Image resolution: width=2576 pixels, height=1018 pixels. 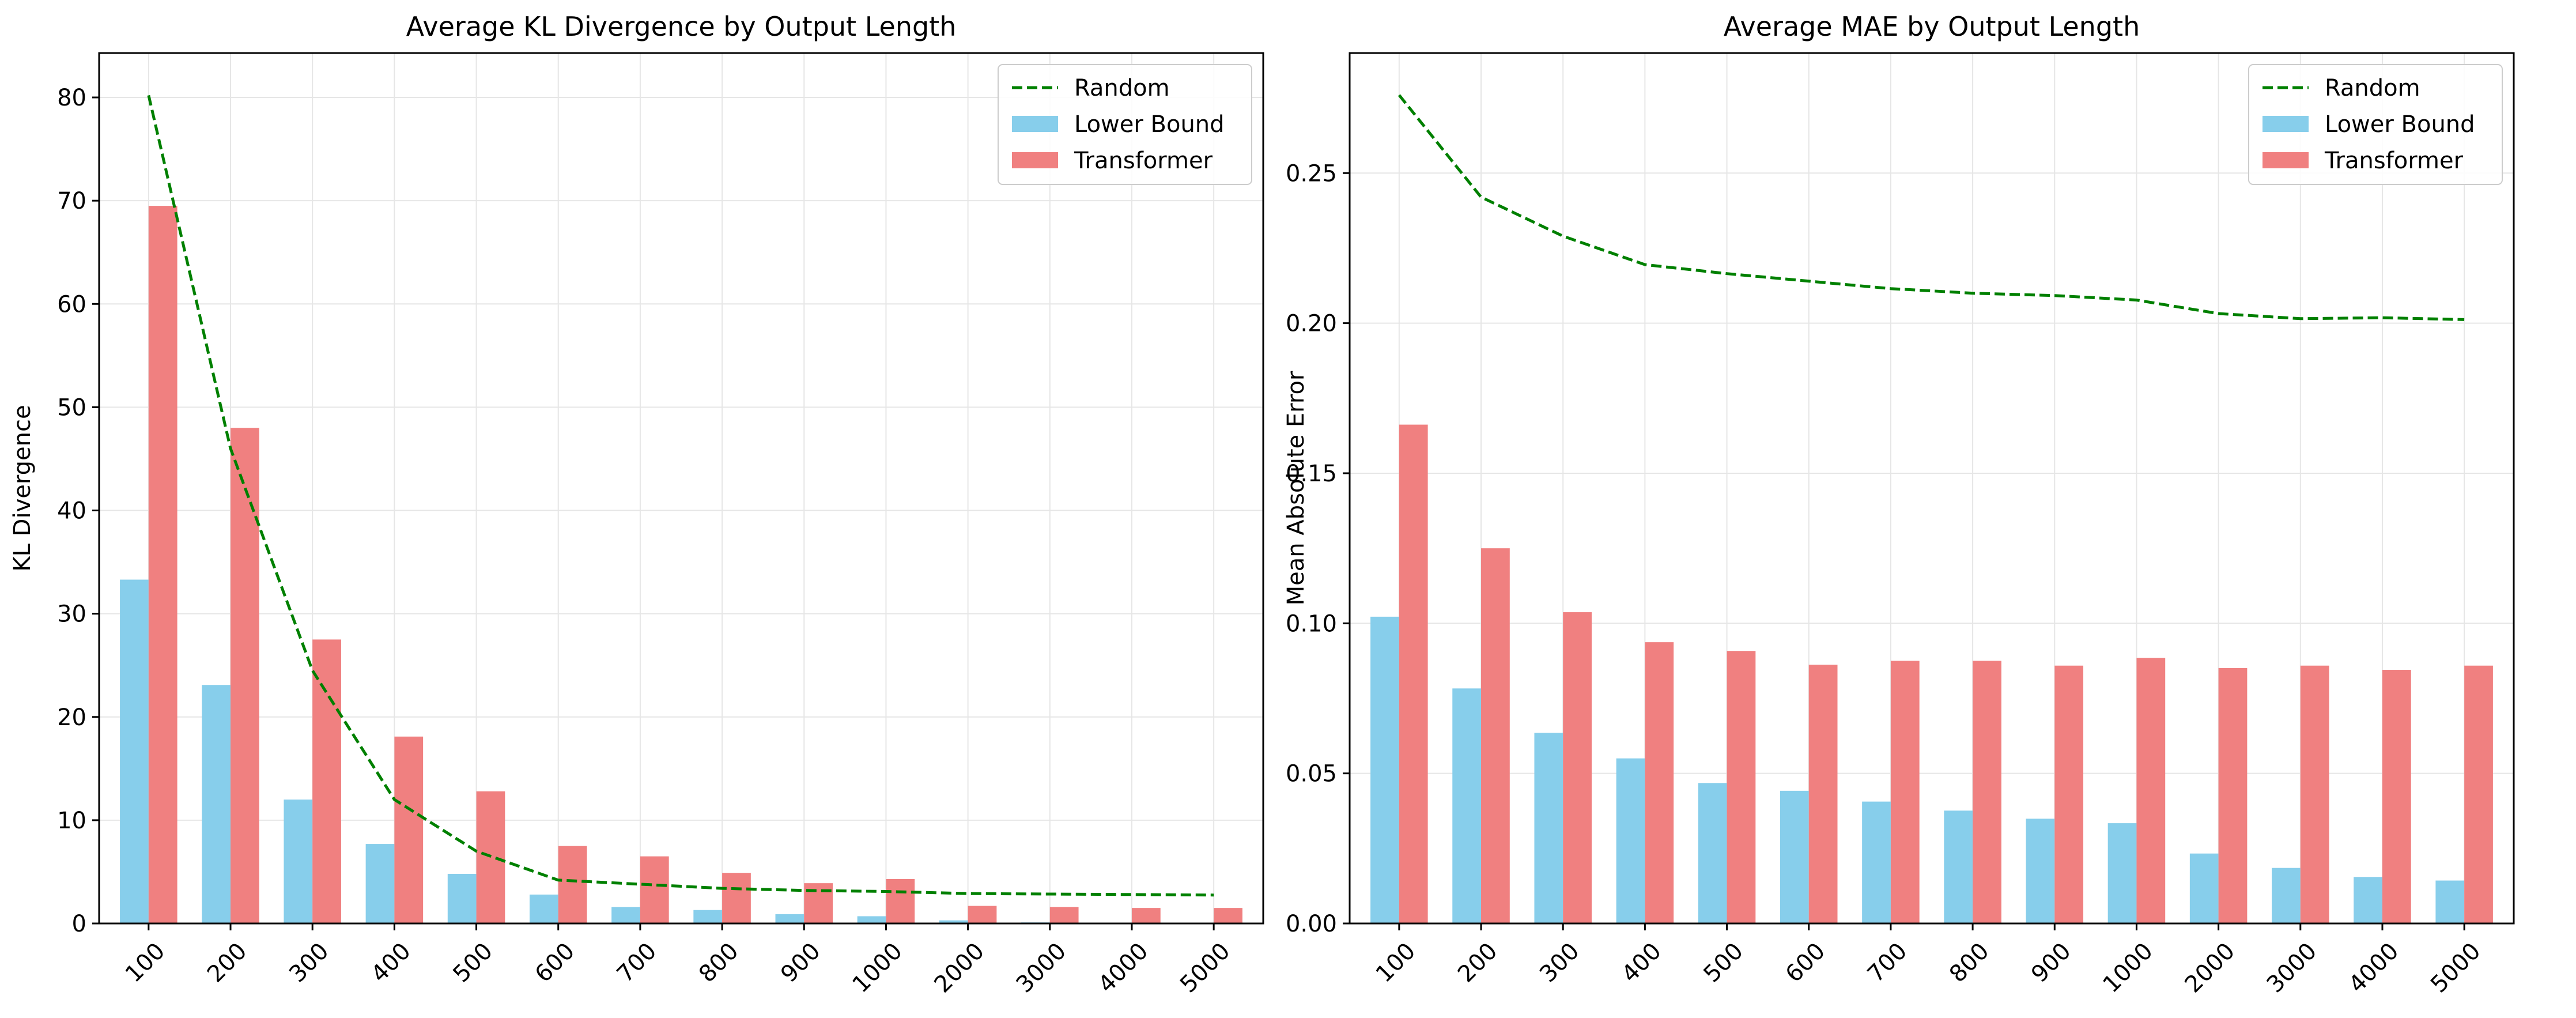 I want to click on y-tick-label: 0.00, so click(x=1311, y=924).